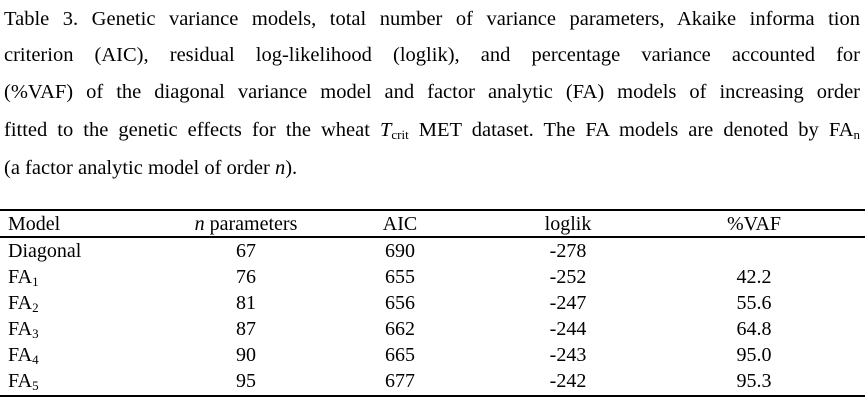 Image resolution: width=865 pixels, height=402 pixels. What do you see at coordinates (400, 224) in the screenshot?
I see `header-aic: AIC` at bounding box center [400, 224].